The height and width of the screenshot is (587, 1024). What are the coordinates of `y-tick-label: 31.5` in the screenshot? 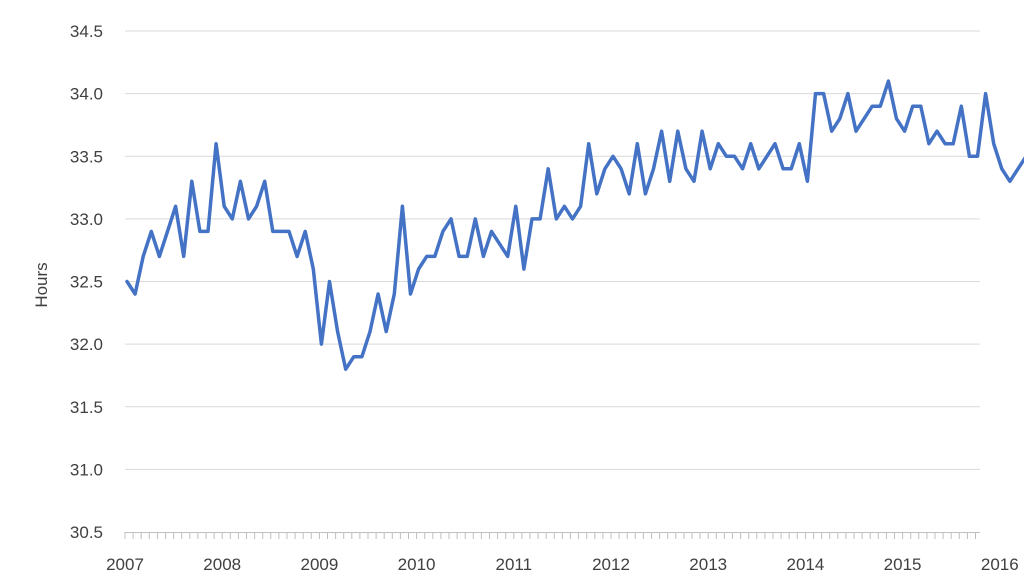 It's located at (86, 407).